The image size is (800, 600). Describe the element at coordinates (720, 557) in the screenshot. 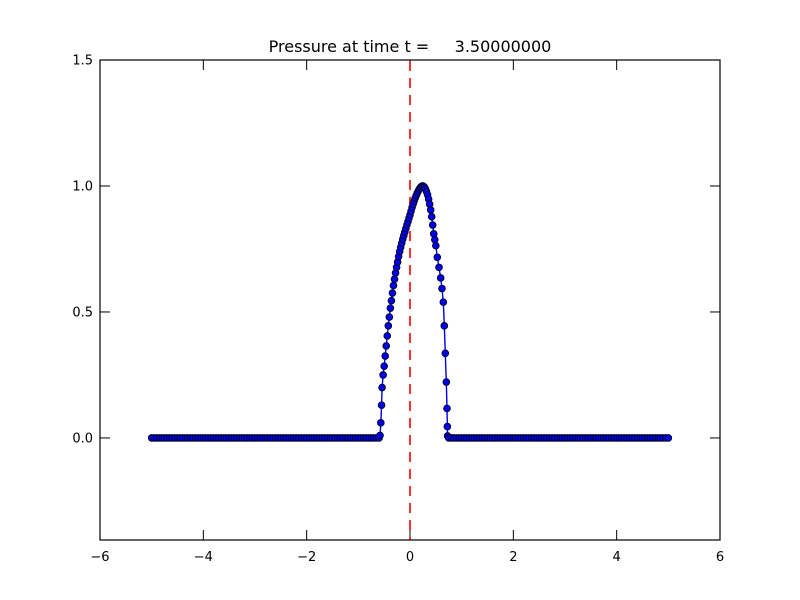

I see `x-tick-label: 6` at that location.